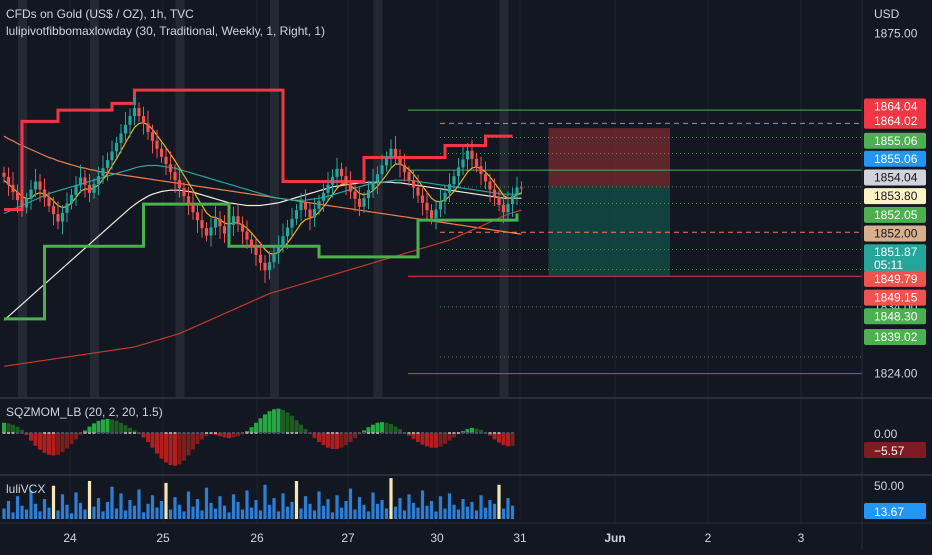 The width and height of the screenshot is (932, 555). I want to click on time-axis: 24 25 26 27 30 31 Jun 2 3, so click(433, 538).